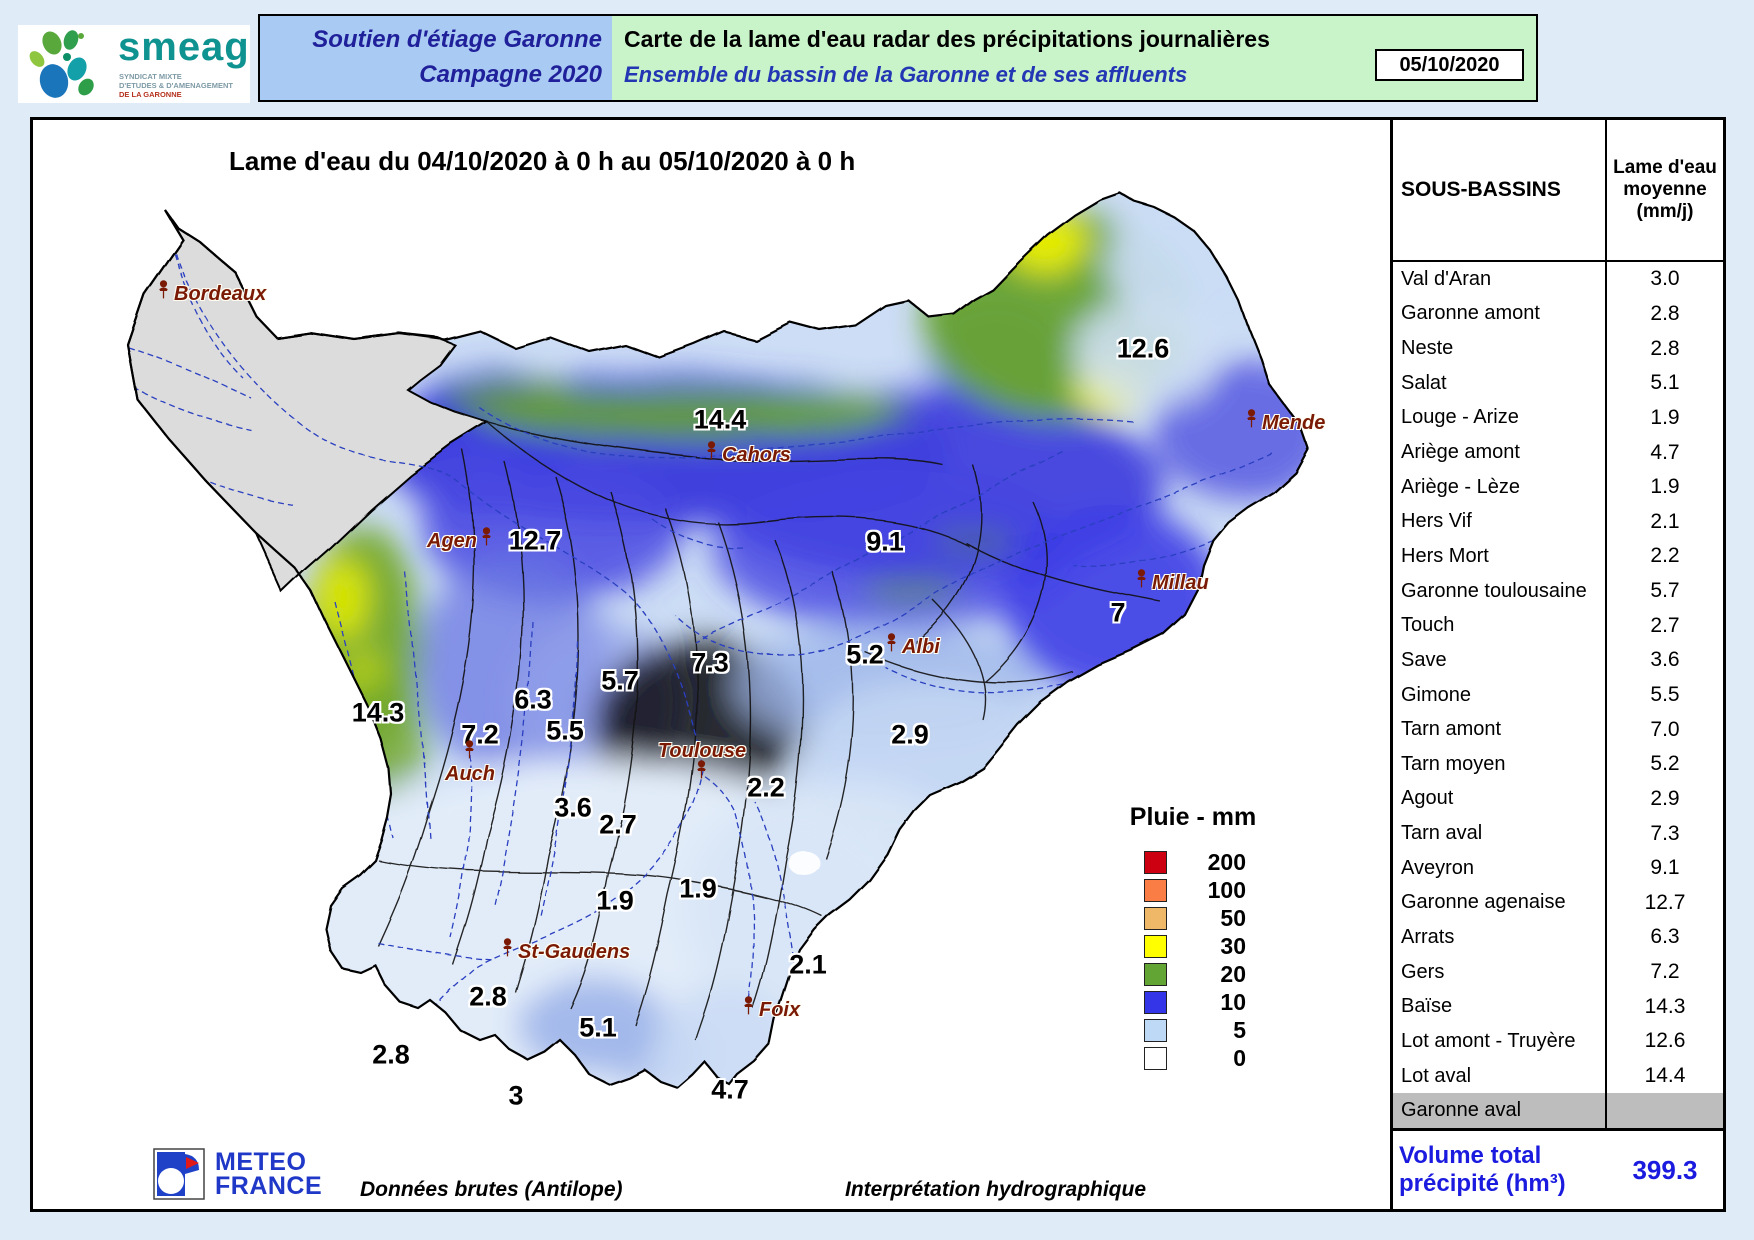 This screenshot has height=1240, width=1754. Describe the element at coordinates (457, 39) in the screenshot. I see `campaign-line1: Soutien d'étiage Garonne` at that location.